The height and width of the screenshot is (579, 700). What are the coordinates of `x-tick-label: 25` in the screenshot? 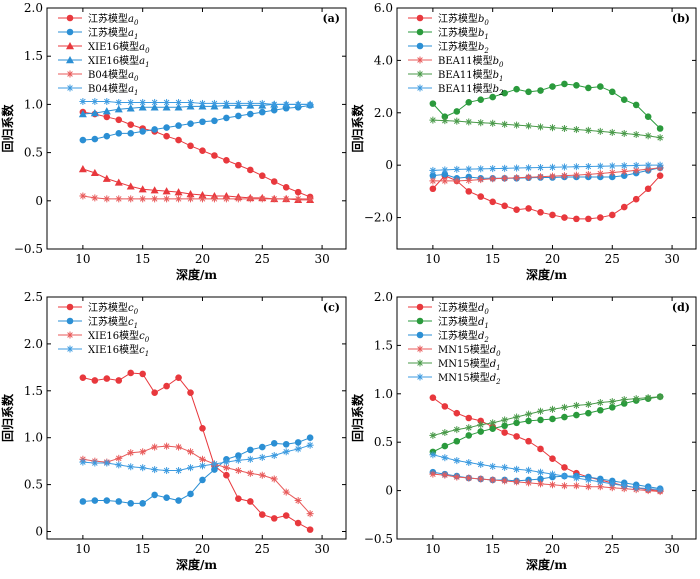 It's located at (262, 259).